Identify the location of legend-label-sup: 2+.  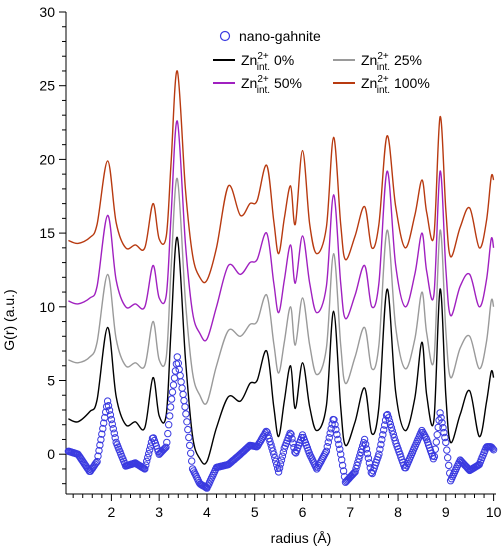
(383, 56).